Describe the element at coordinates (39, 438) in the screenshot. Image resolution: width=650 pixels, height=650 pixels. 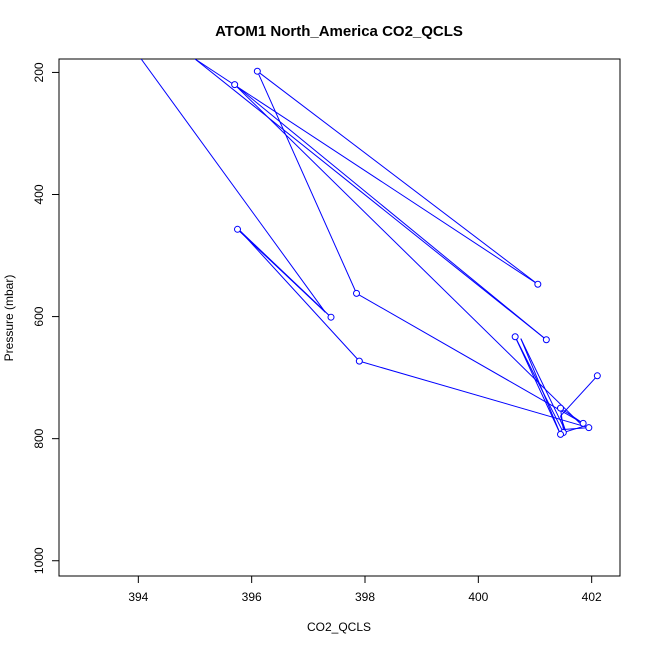
I see `y-tick-label: 800` at that location.